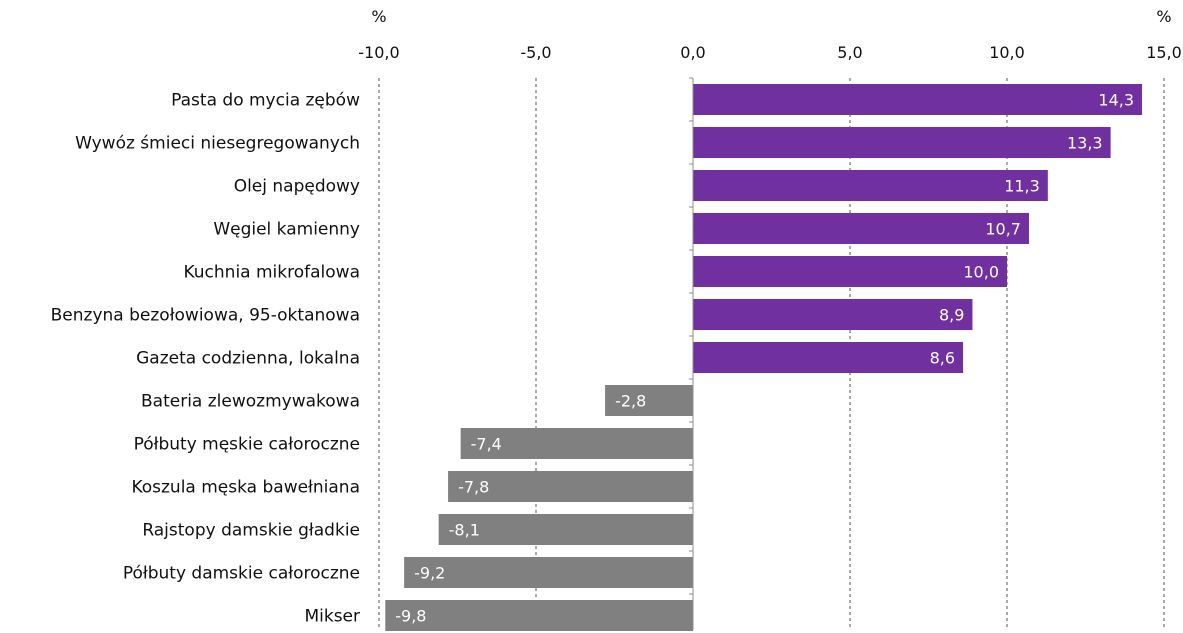  I want to click on bar-value-label: 14,3, so click(1116, 100).